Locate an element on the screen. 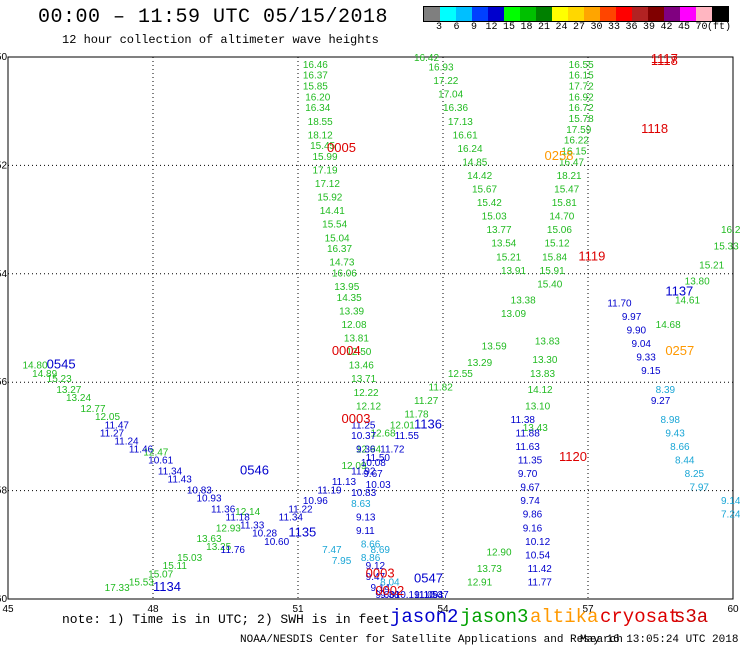  wave-height-label: 17.22 is located at coordinates (445, 81).